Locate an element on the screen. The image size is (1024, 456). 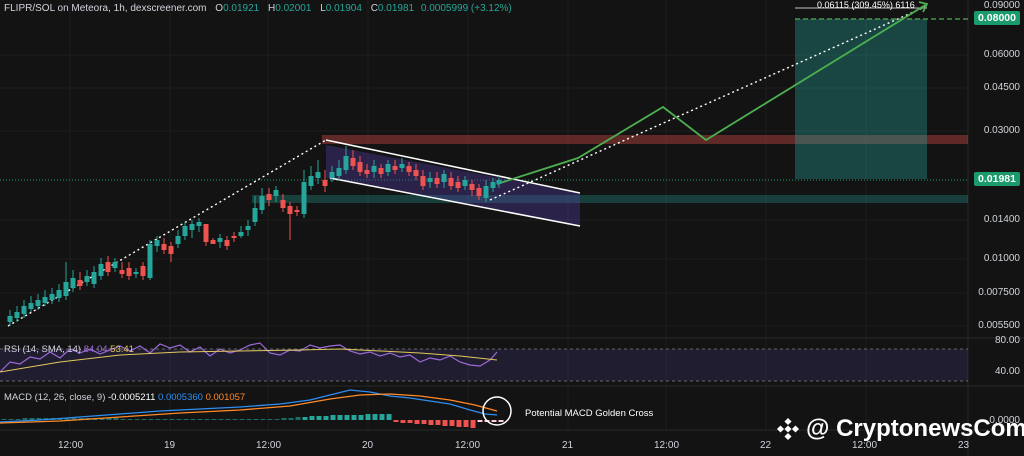
measure-label: 0.06115 (309.45%) 6116 is located at coordinates (866, 5).